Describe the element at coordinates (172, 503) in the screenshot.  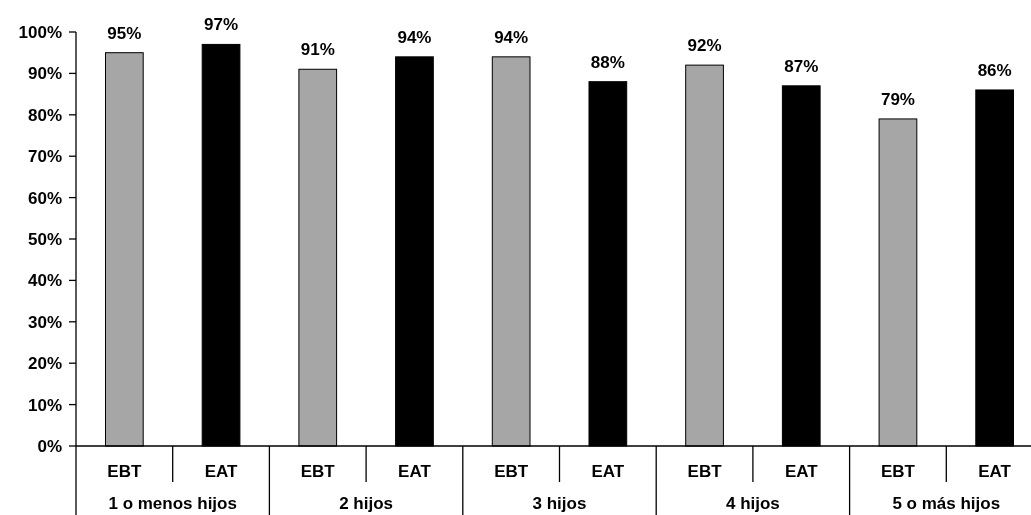
I see `x-tick-label: 1 o menos hijos` at that location.